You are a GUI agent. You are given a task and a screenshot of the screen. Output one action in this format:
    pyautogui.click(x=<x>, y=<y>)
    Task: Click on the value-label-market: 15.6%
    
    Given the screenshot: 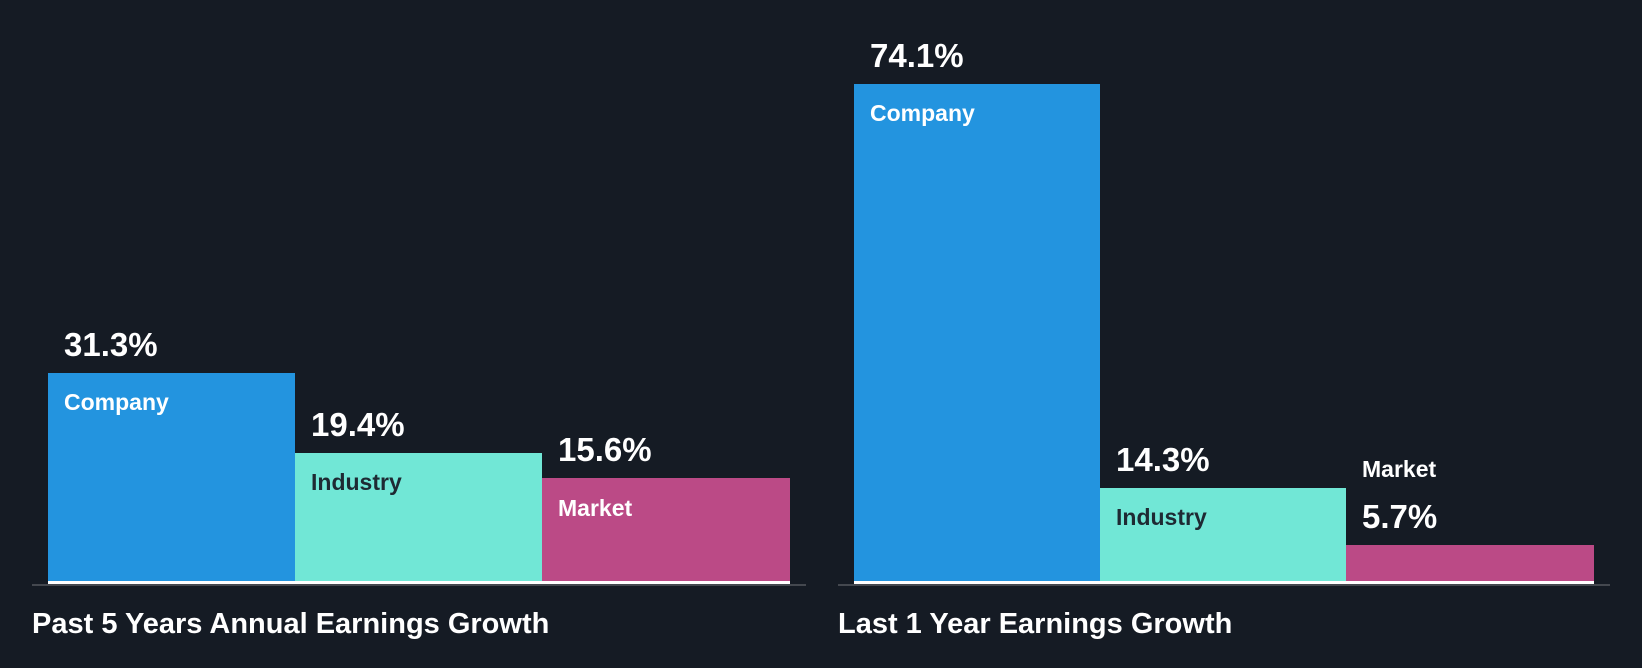 What is the action you would take?
    pyautogui.click(x=605, y=449)
    